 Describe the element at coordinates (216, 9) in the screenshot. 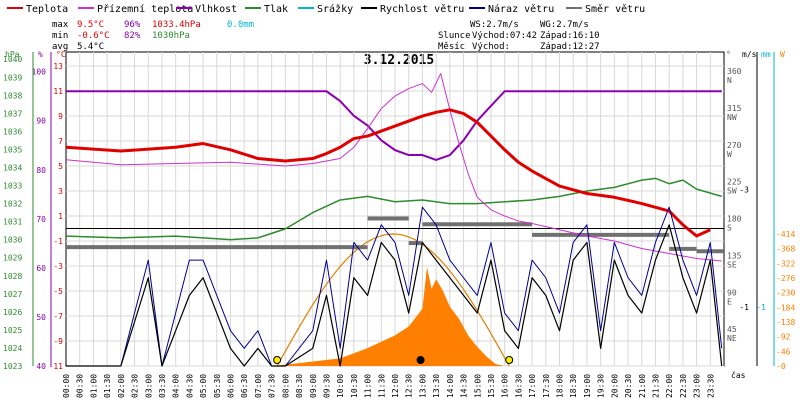

I see `legend-label-vlhkost: Vlhkost` at that location.